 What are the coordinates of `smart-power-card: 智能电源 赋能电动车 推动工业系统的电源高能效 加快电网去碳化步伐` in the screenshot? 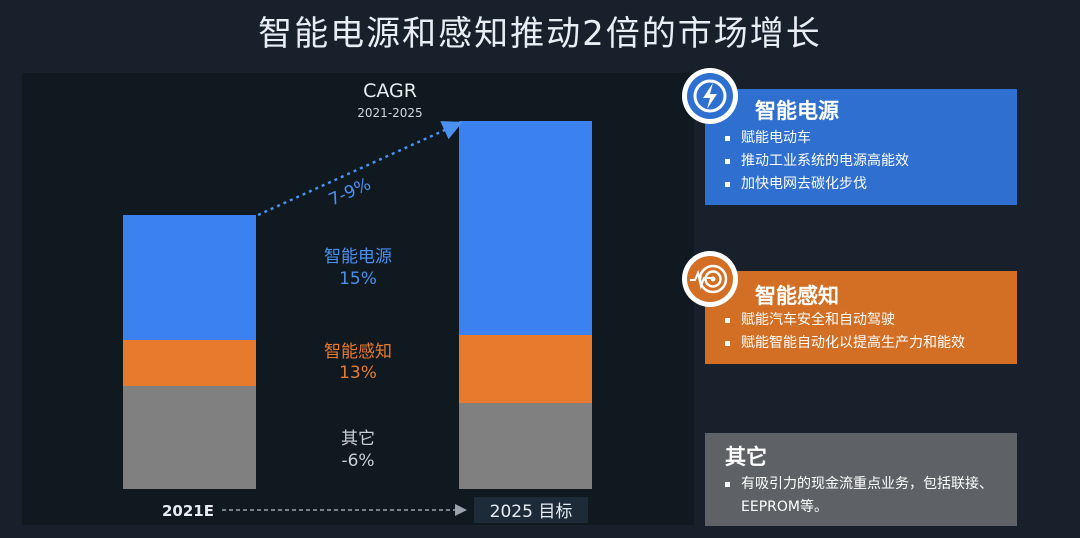 It's located at (861, 147).